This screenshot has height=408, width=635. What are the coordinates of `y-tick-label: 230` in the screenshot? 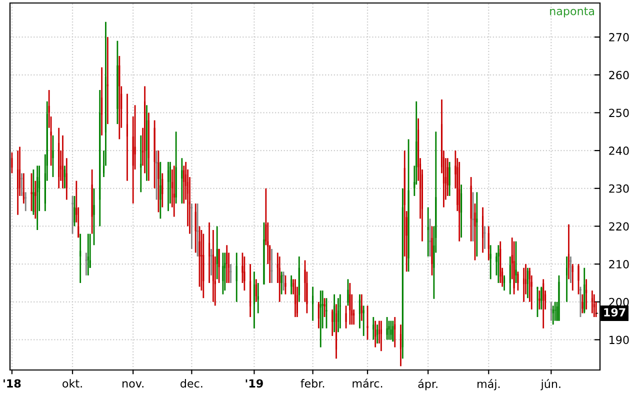 It's located at (619, 188).